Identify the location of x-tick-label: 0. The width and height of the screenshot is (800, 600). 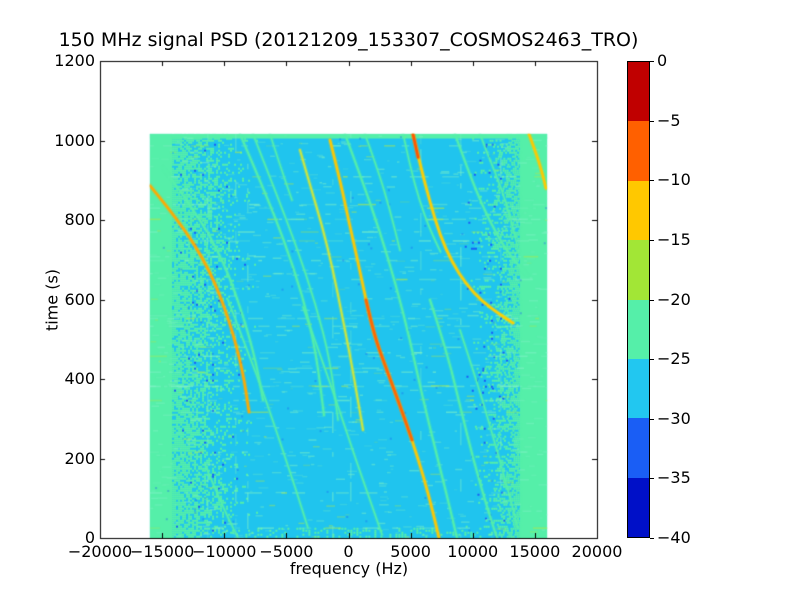
(348, 551).